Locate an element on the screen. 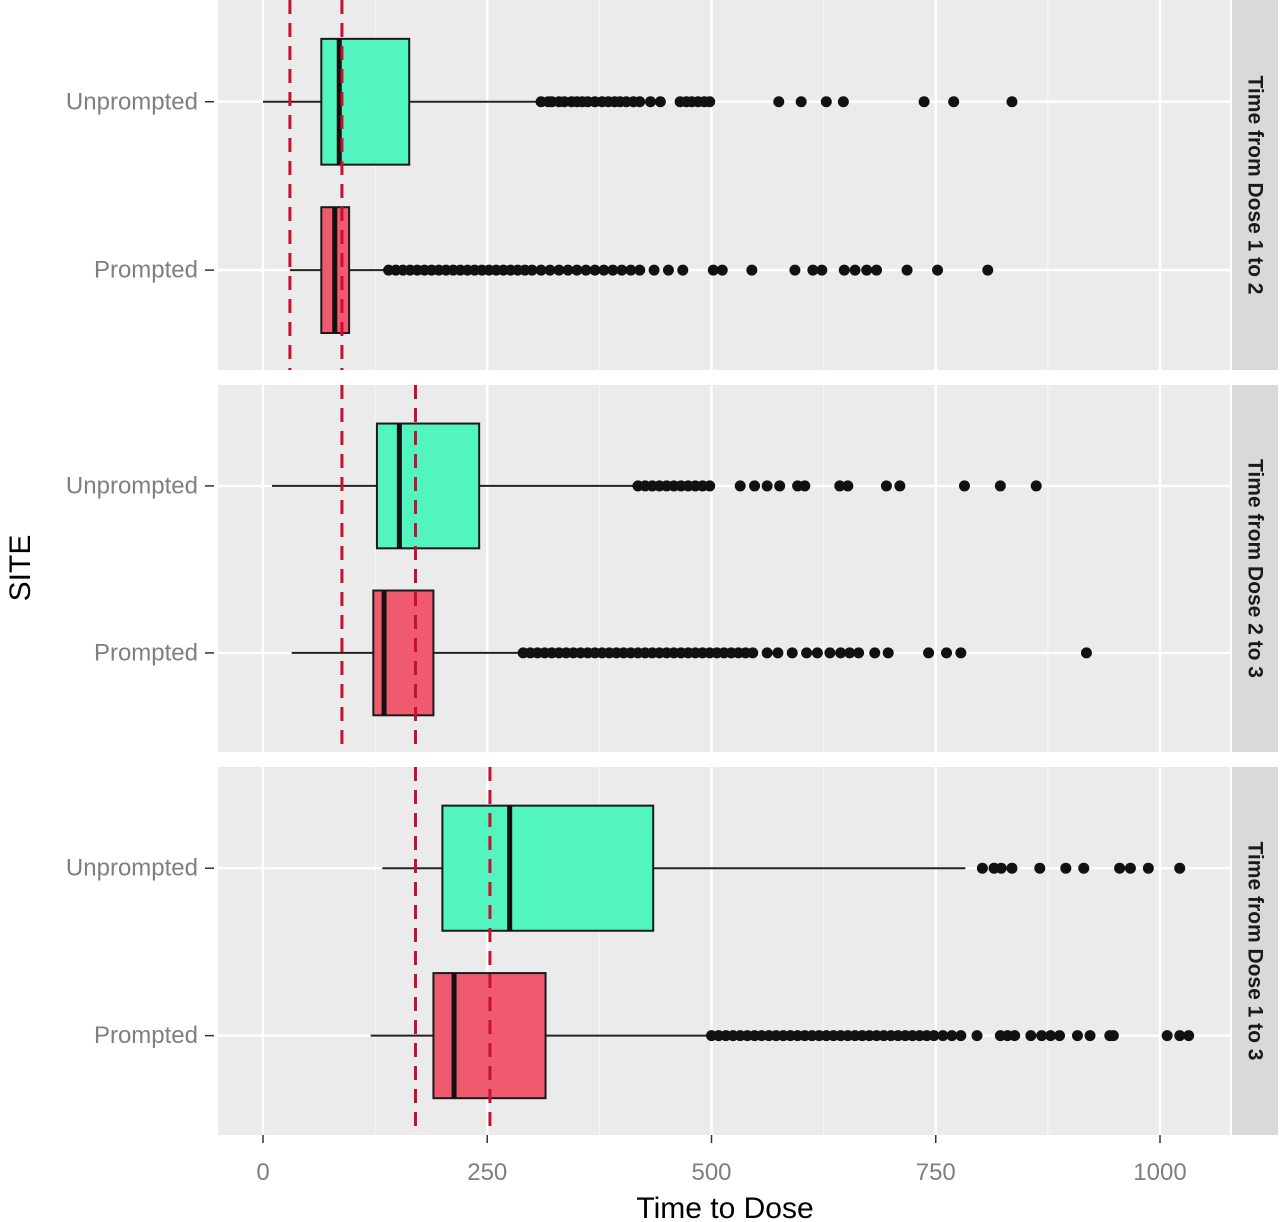 The width and height of the screenshot is (1280, 1222). x-tick-label: 500 is located at coordinates (711, 1172).